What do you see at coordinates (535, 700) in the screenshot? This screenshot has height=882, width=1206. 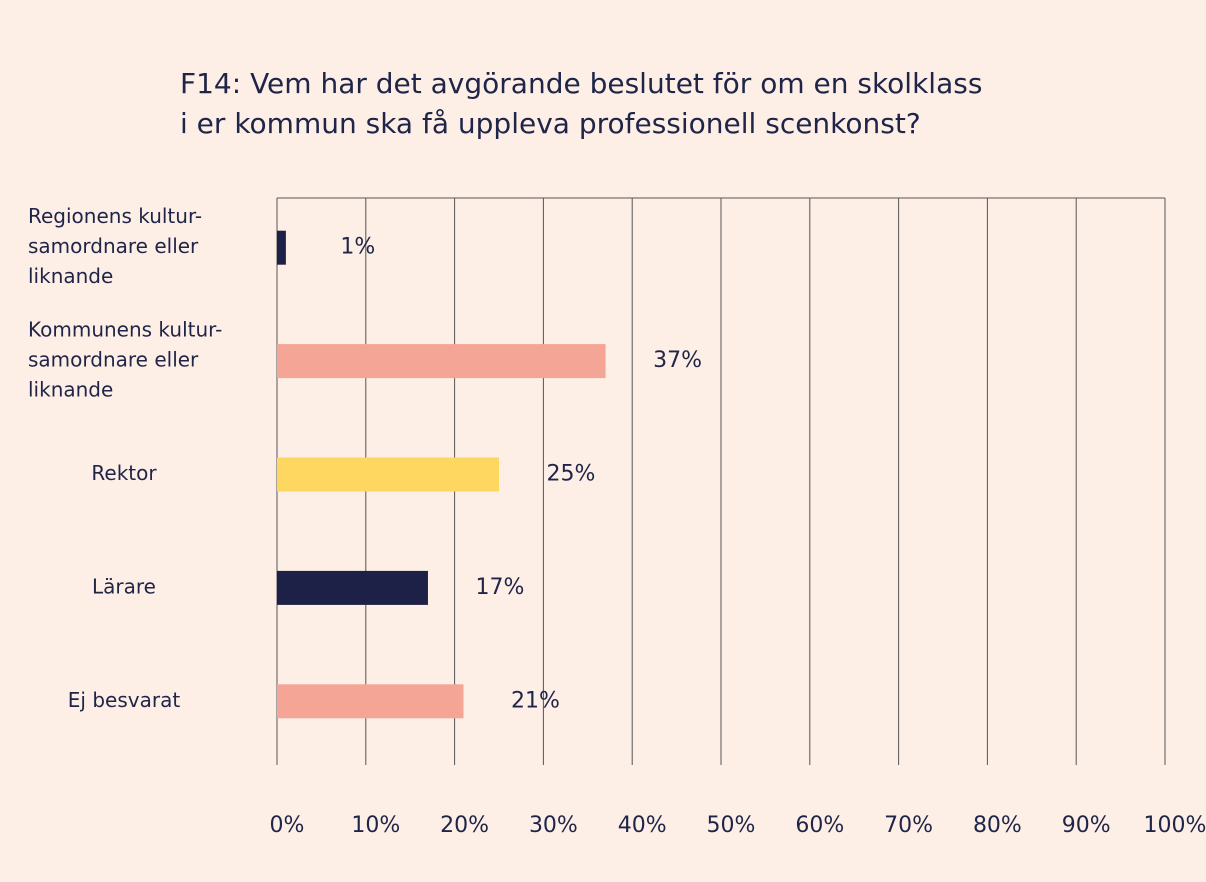 I see `value-label: 21%` at bounding box center [535, 700].